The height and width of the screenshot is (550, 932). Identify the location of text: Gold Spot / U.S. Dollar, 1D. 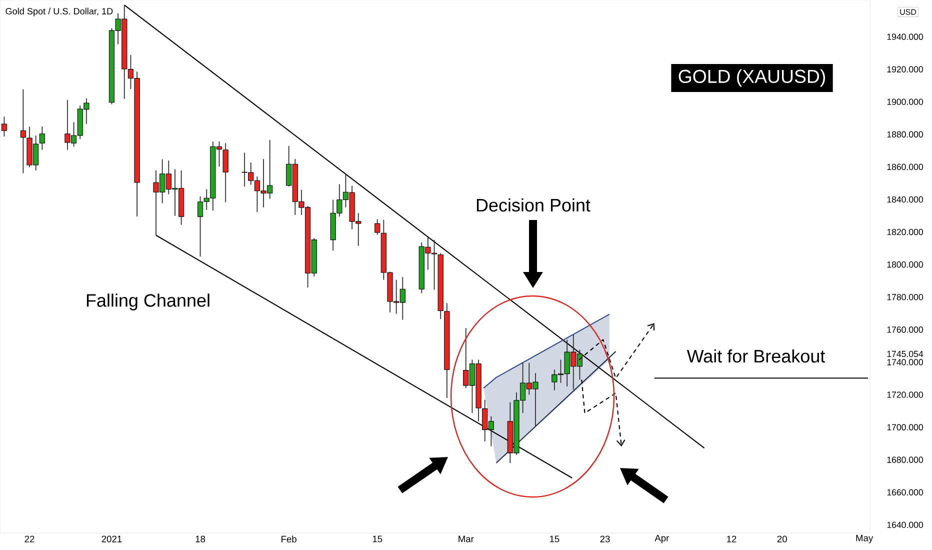
(59, 12).